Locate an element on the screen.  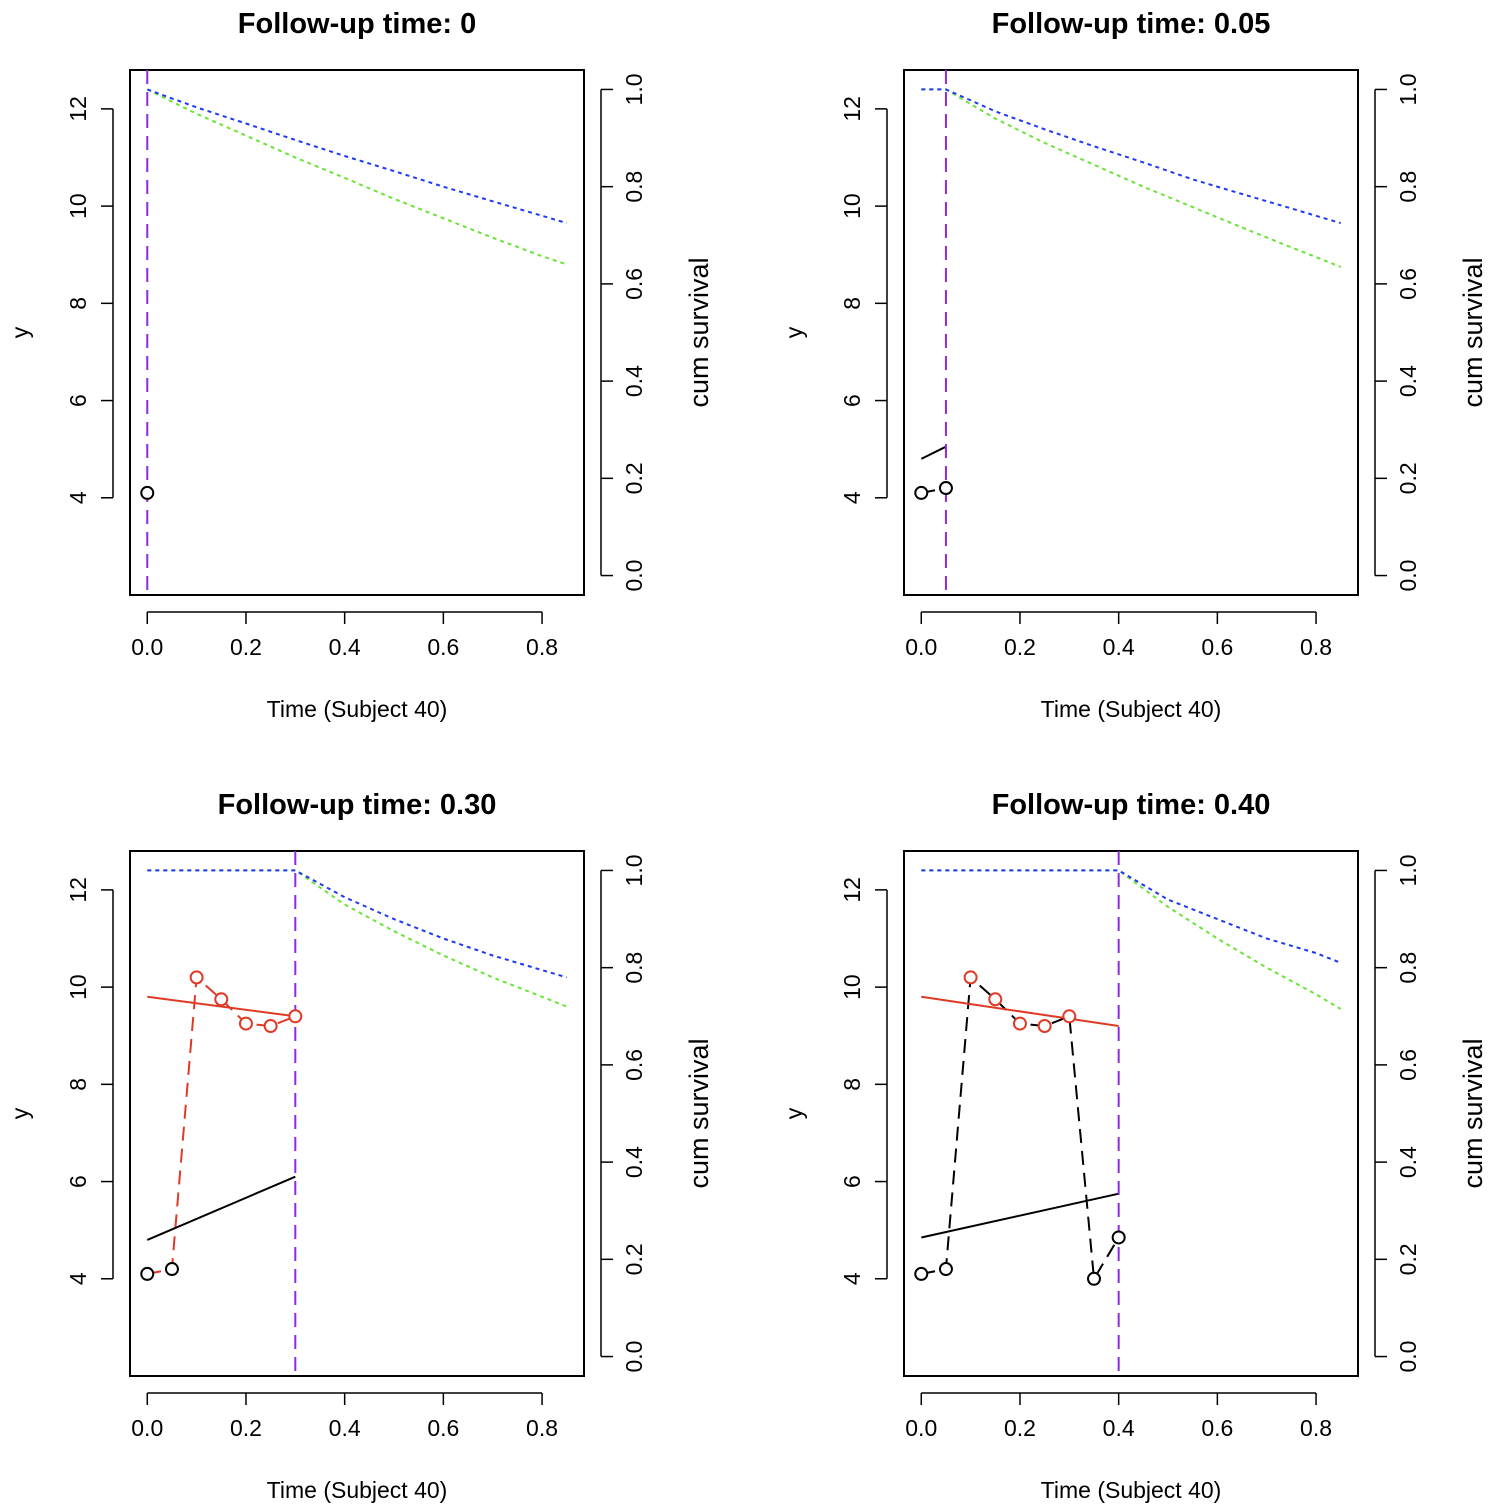
panel-title: Follow-up time: 0.30 is located at coordinates (357, 805).